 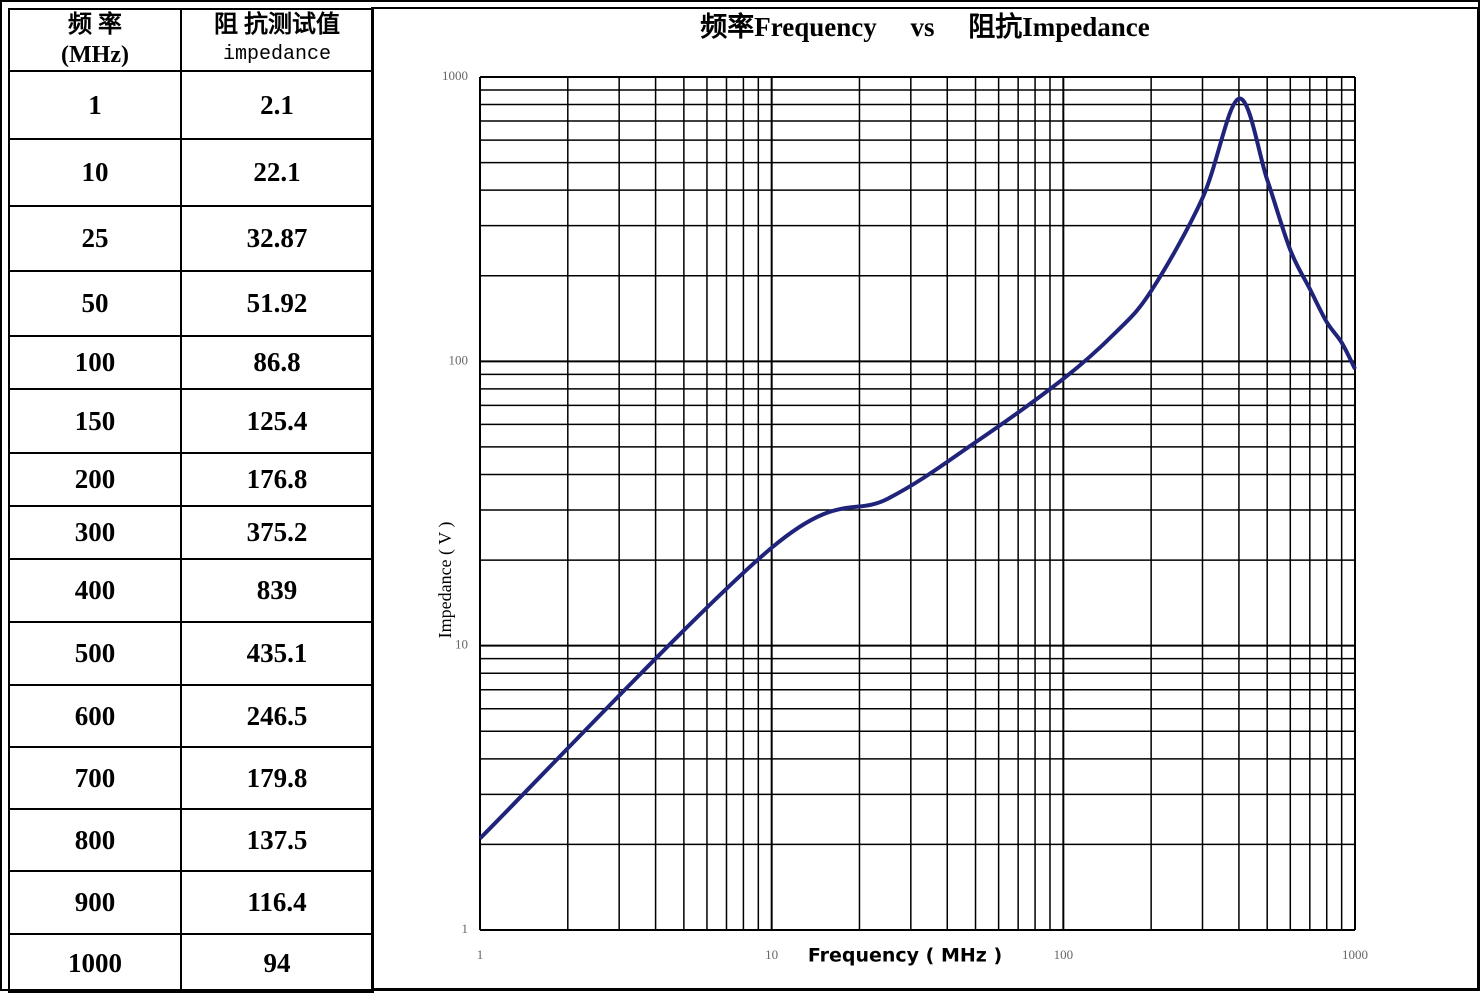 What do you see at coordinates (277, 25) in the screenshot?
I see `header-text: 阻 抗测试值` at bounding box center [277, 25].